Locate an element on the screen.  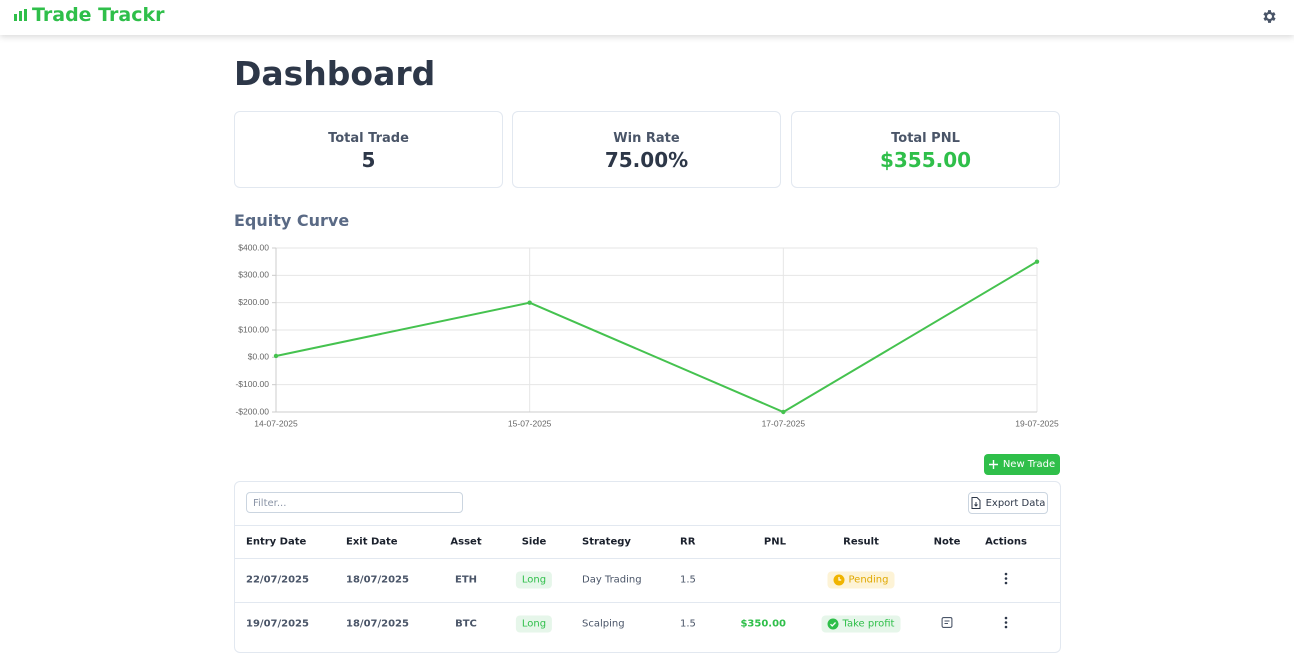
stat-card: Win Rate 75.00% is located at coordinates (646, 149).